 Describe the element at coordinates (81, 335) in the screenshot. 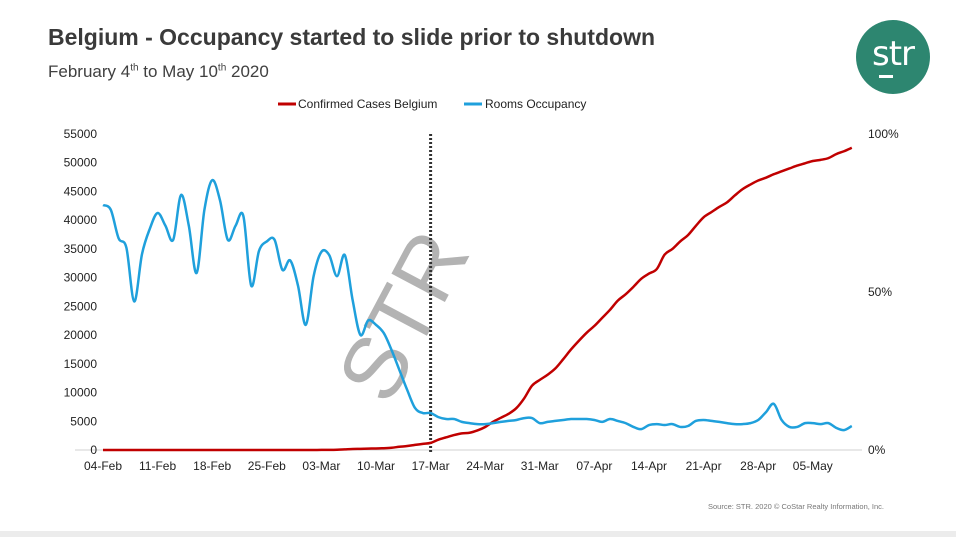

I see `y-left-tick-label: 20000` at that location.